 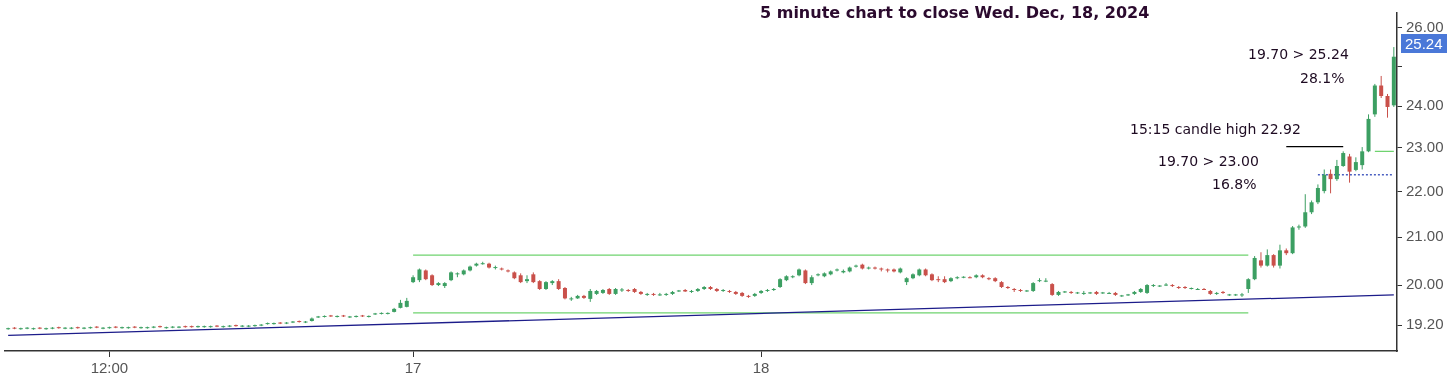 I want to click on y-tick-label: 23.00, so click(x=1425, y=147).